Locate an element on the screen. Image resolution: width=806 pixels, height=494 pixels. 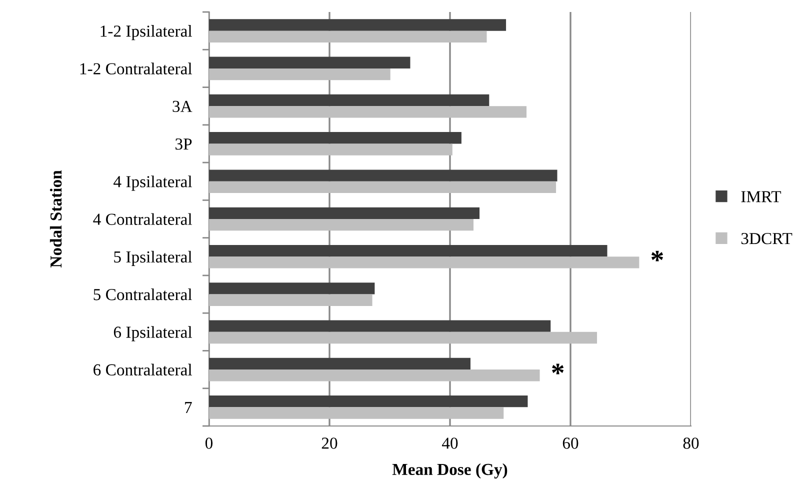
x-tick-label: 60 is located at coordinates (570, 443).